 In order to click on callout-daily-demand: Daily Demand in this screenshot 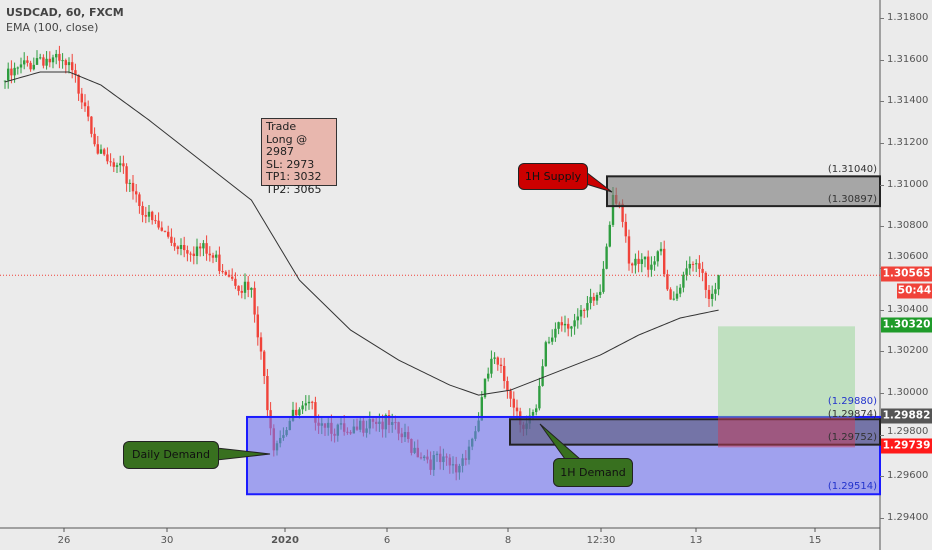, I will do `click(171, 455)`.